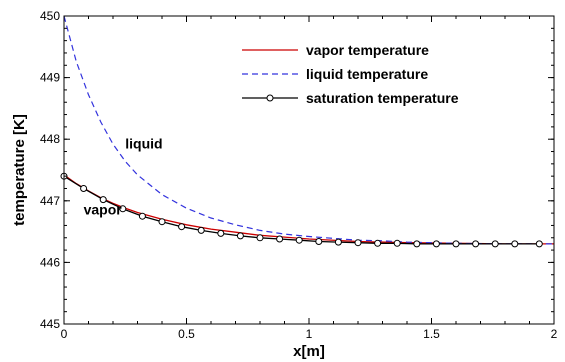  I want to click on annotation-liquid: liquid, so click(143, 143).